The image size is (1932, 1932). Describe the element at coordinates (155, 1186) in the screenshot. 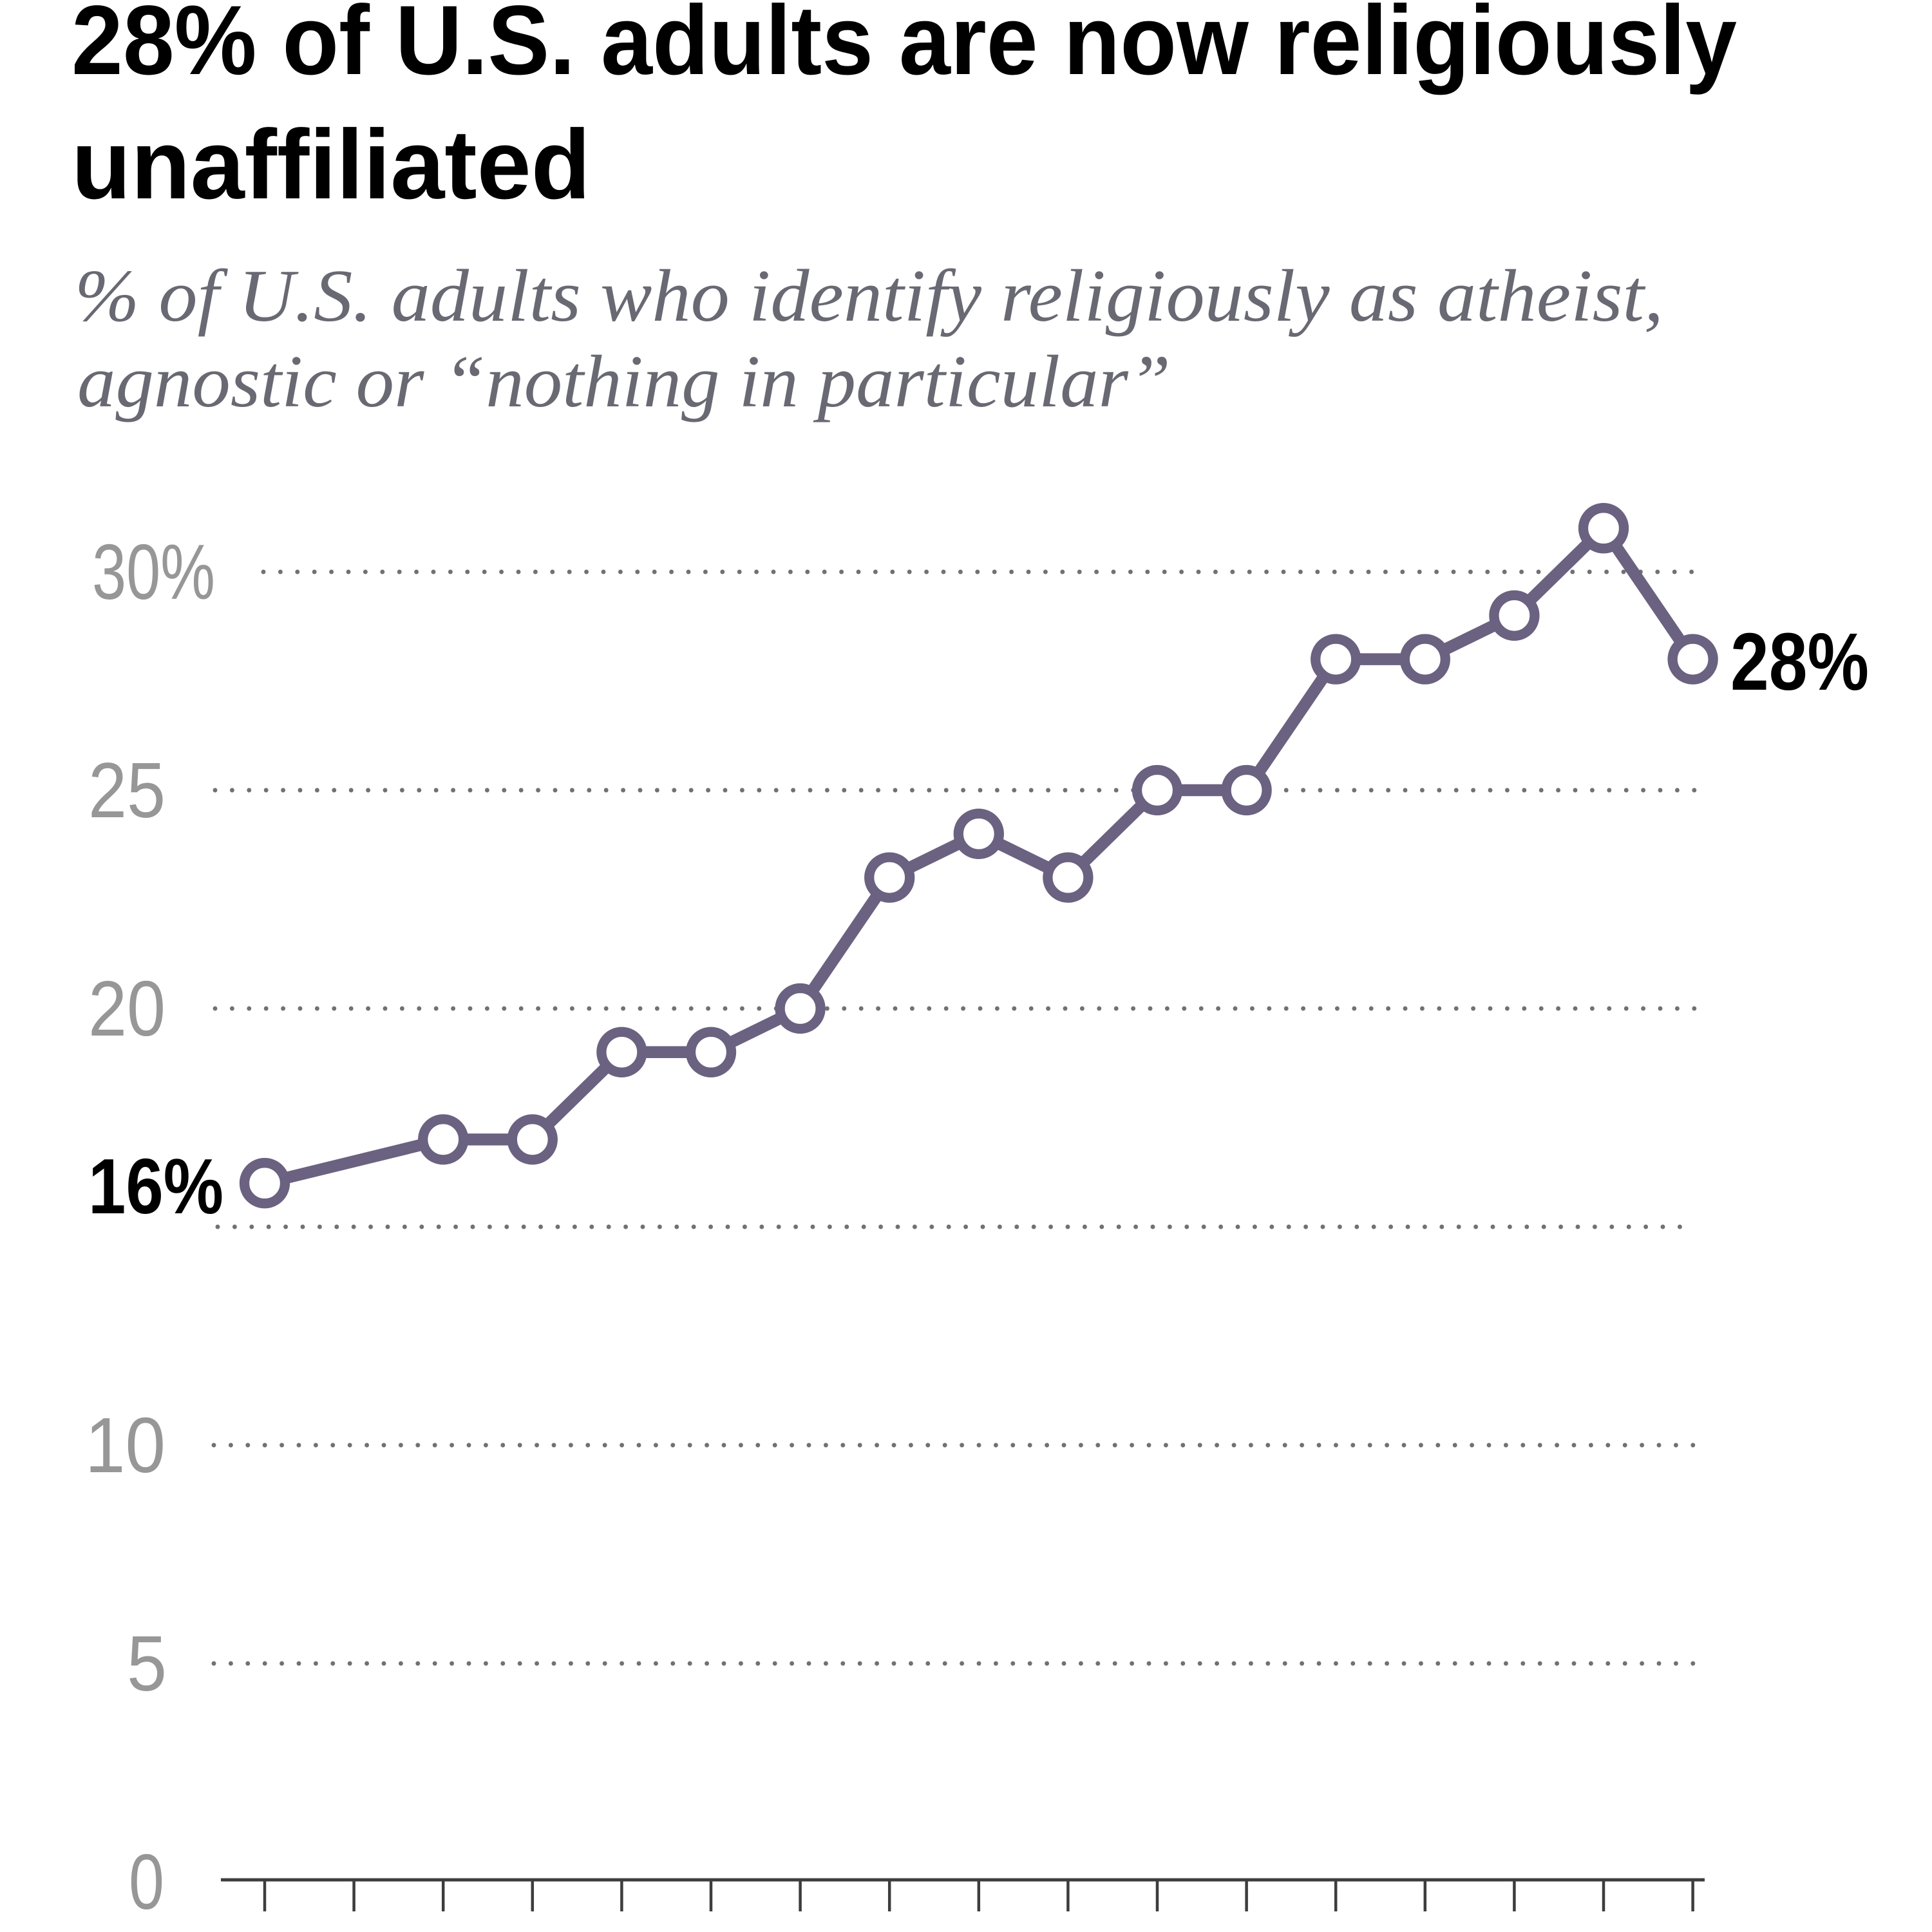

I see `svg-text: 16%` at that location.